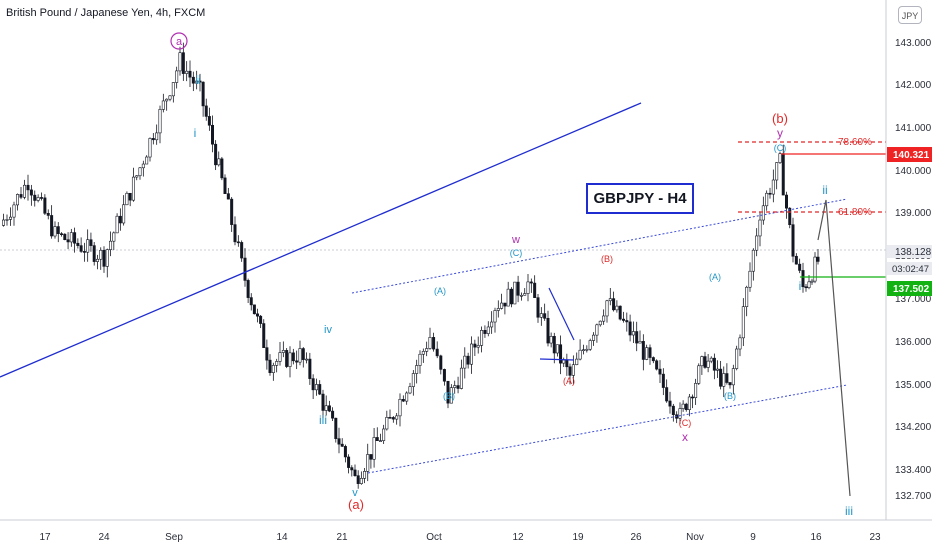  What do you see at coordinates (911, 155) in the screenshot?
I see `high-price-value: 140.321` at bounding box center [911, 155].